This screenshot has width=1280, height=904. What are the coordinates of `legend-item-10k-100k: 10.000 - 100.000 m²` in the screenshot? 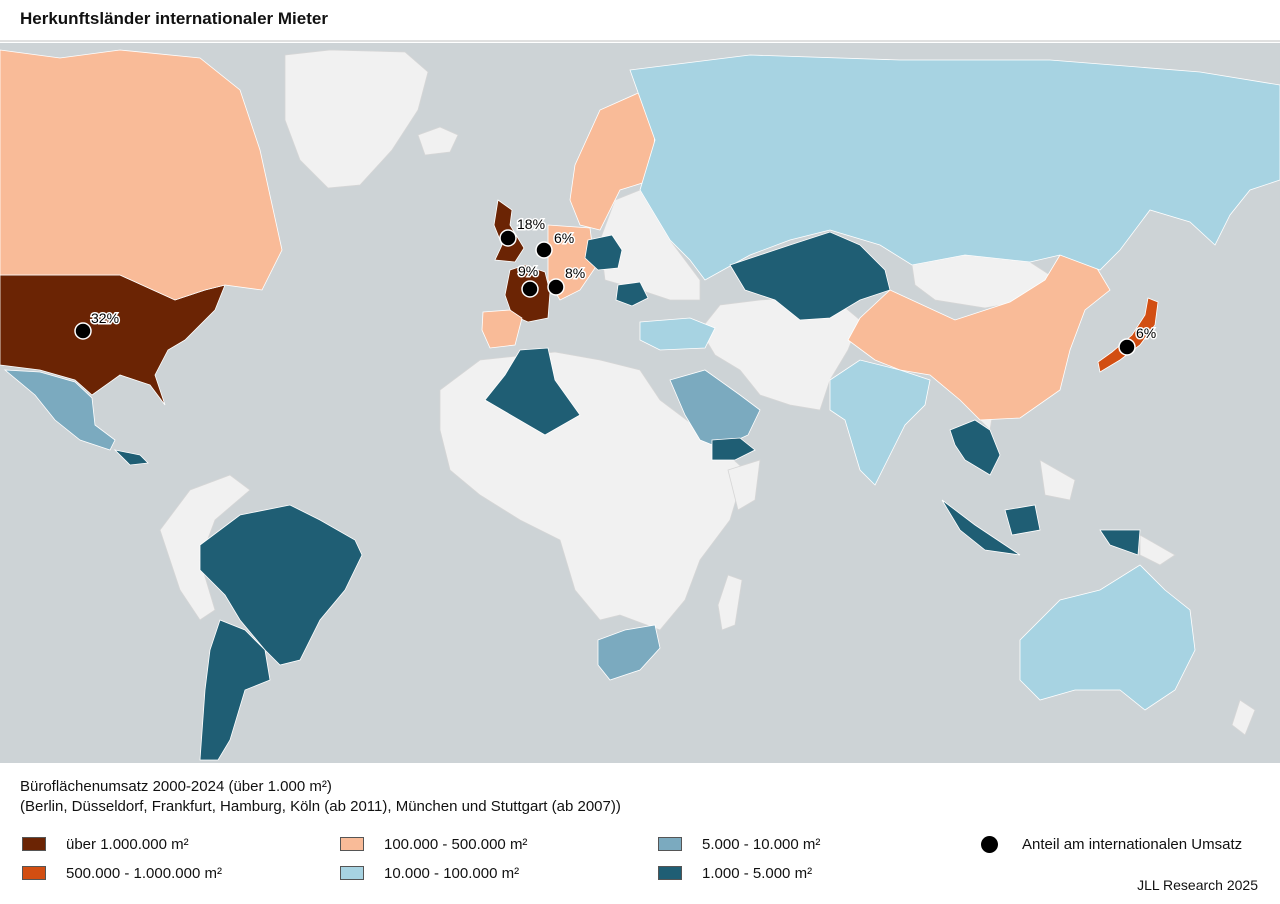 It's located at (429, 873).